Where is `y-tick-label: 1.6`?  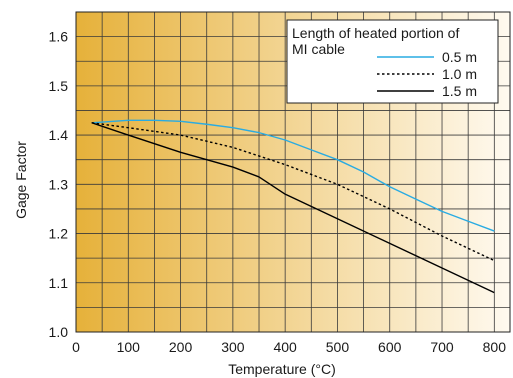 y-tick-label: 1.6 is located at coordinates (59, 37).